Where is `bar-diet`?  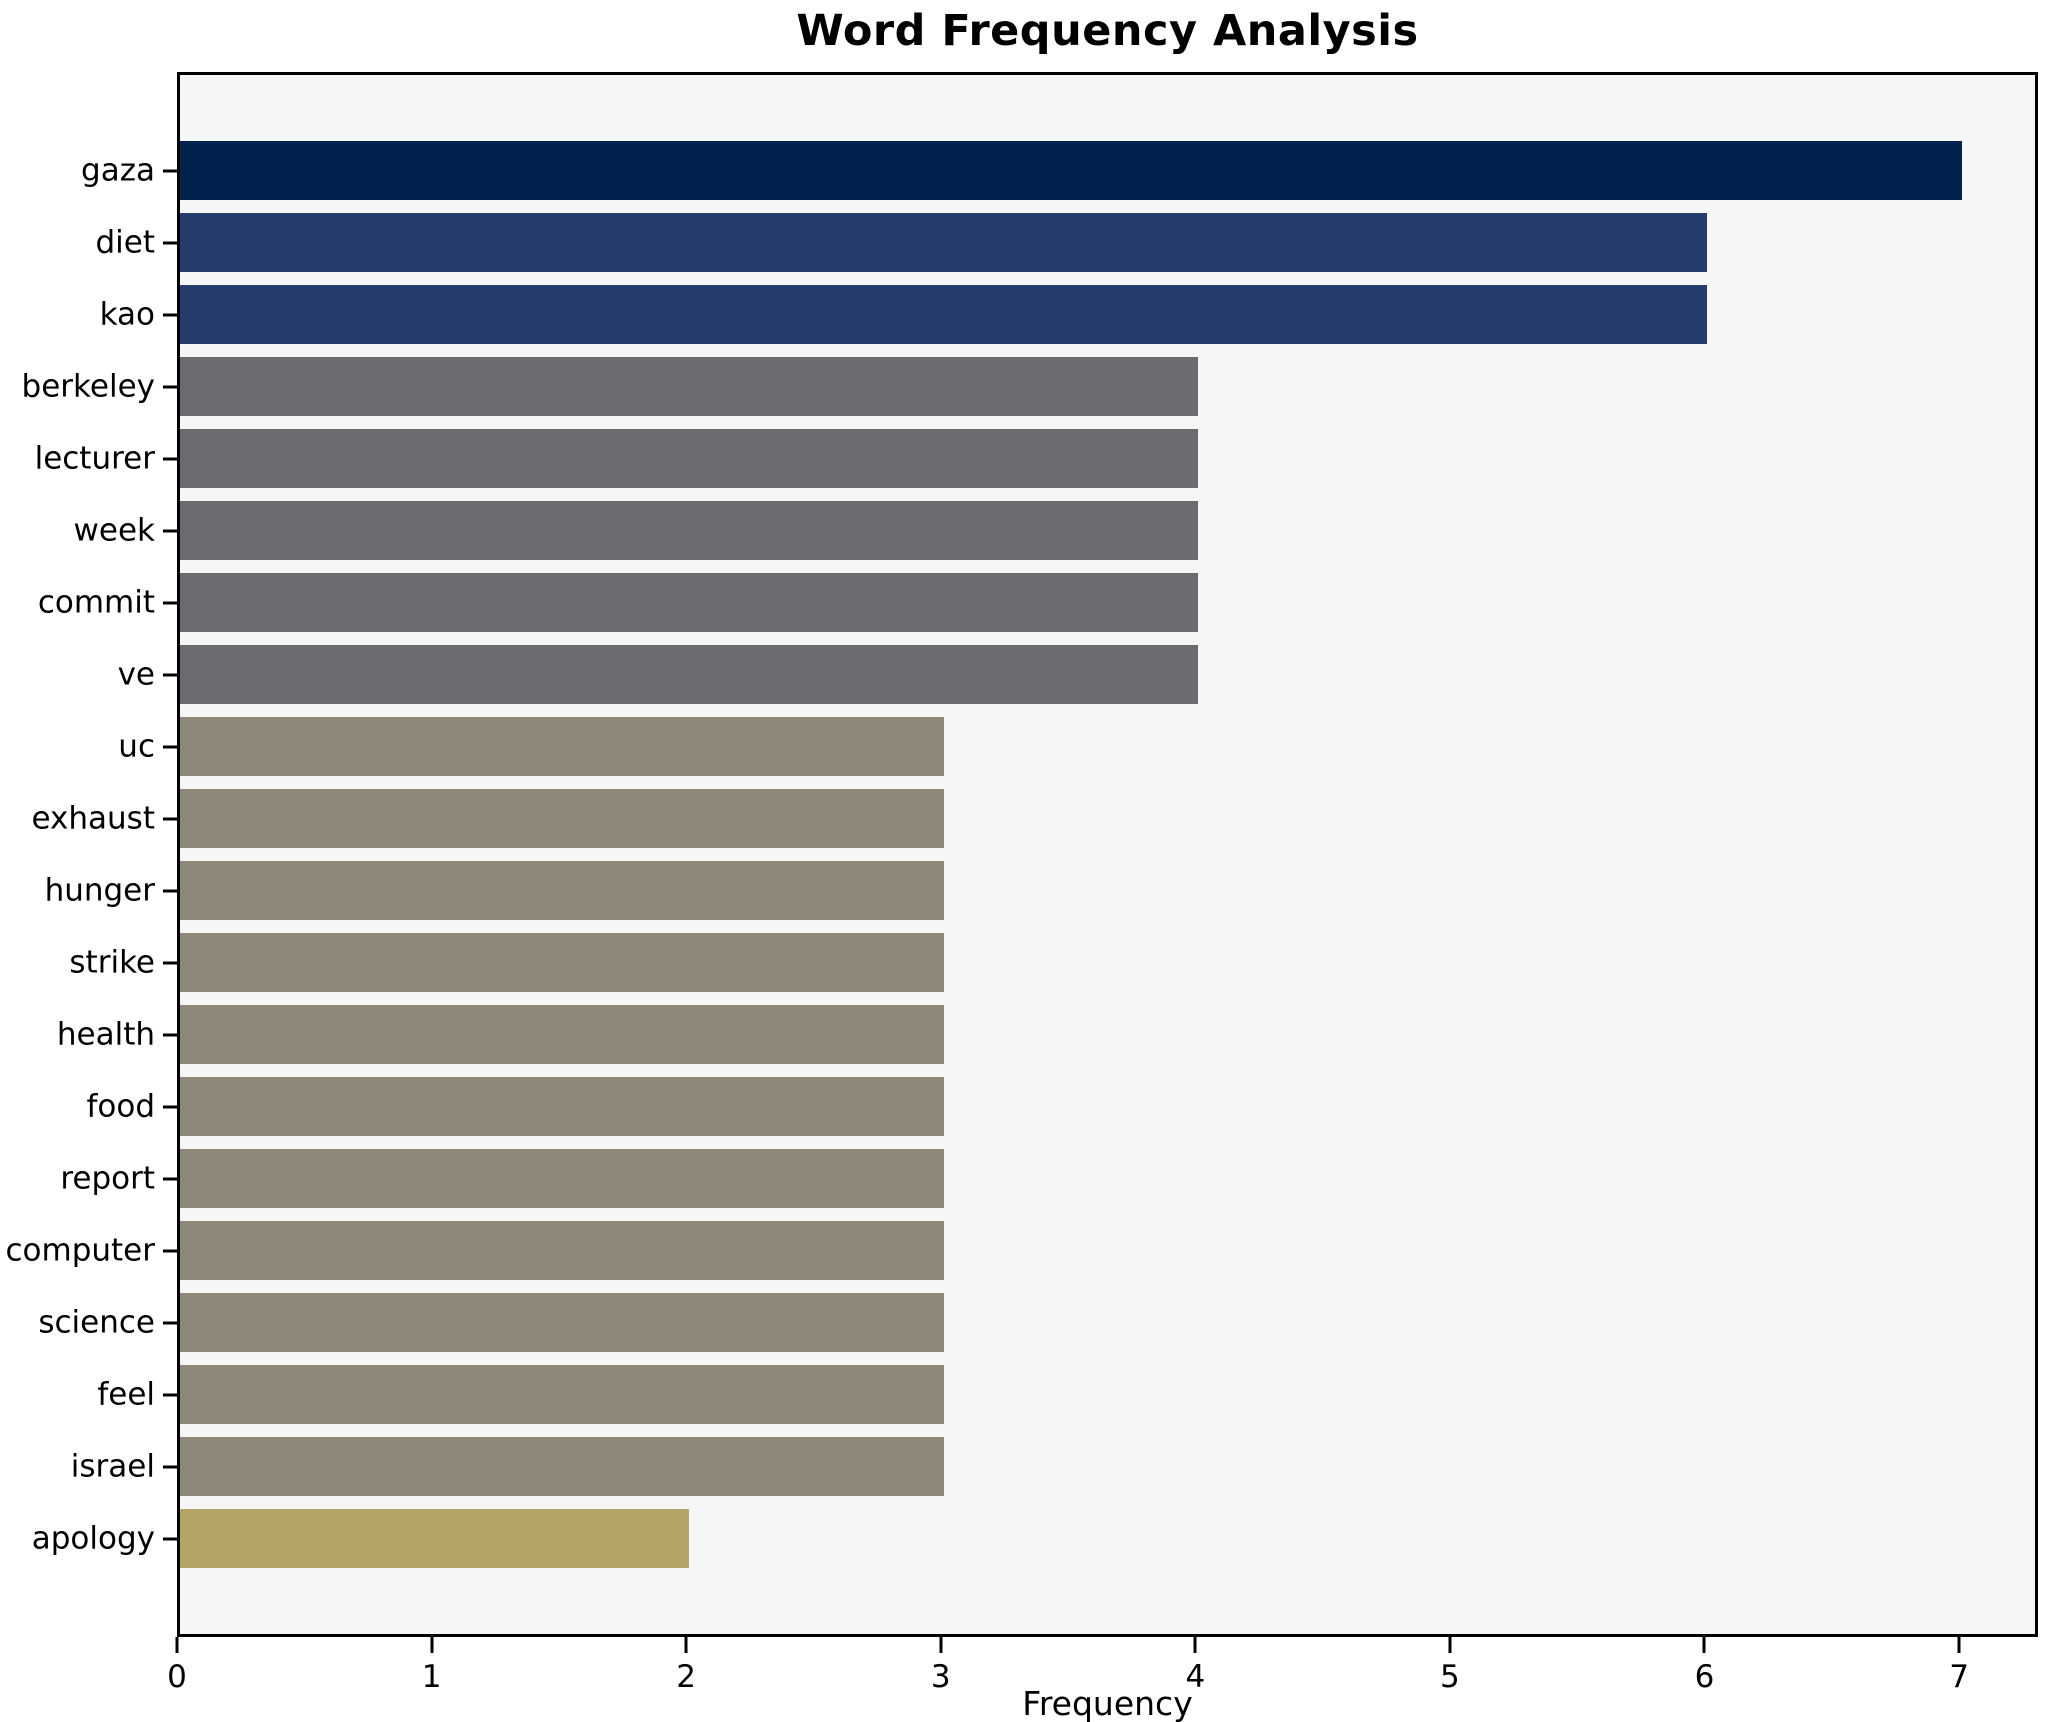 bar-diet is located at coordinates (943, 242).